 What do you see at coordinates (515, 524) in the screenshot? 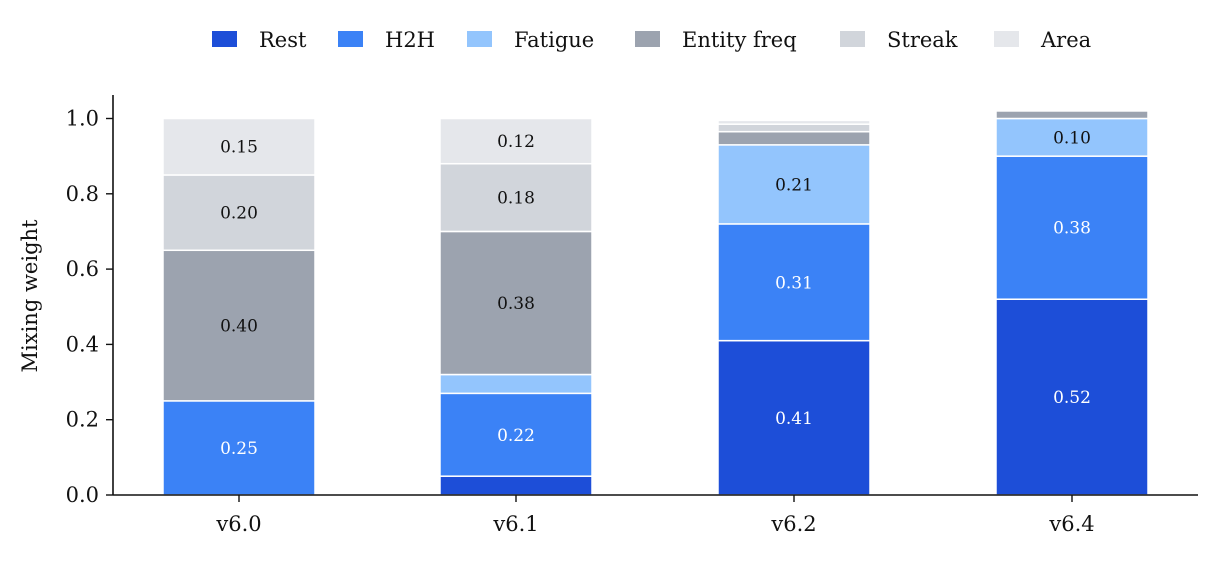
I see `x-tick-label: v6.1` at bounding box center [515, 524].